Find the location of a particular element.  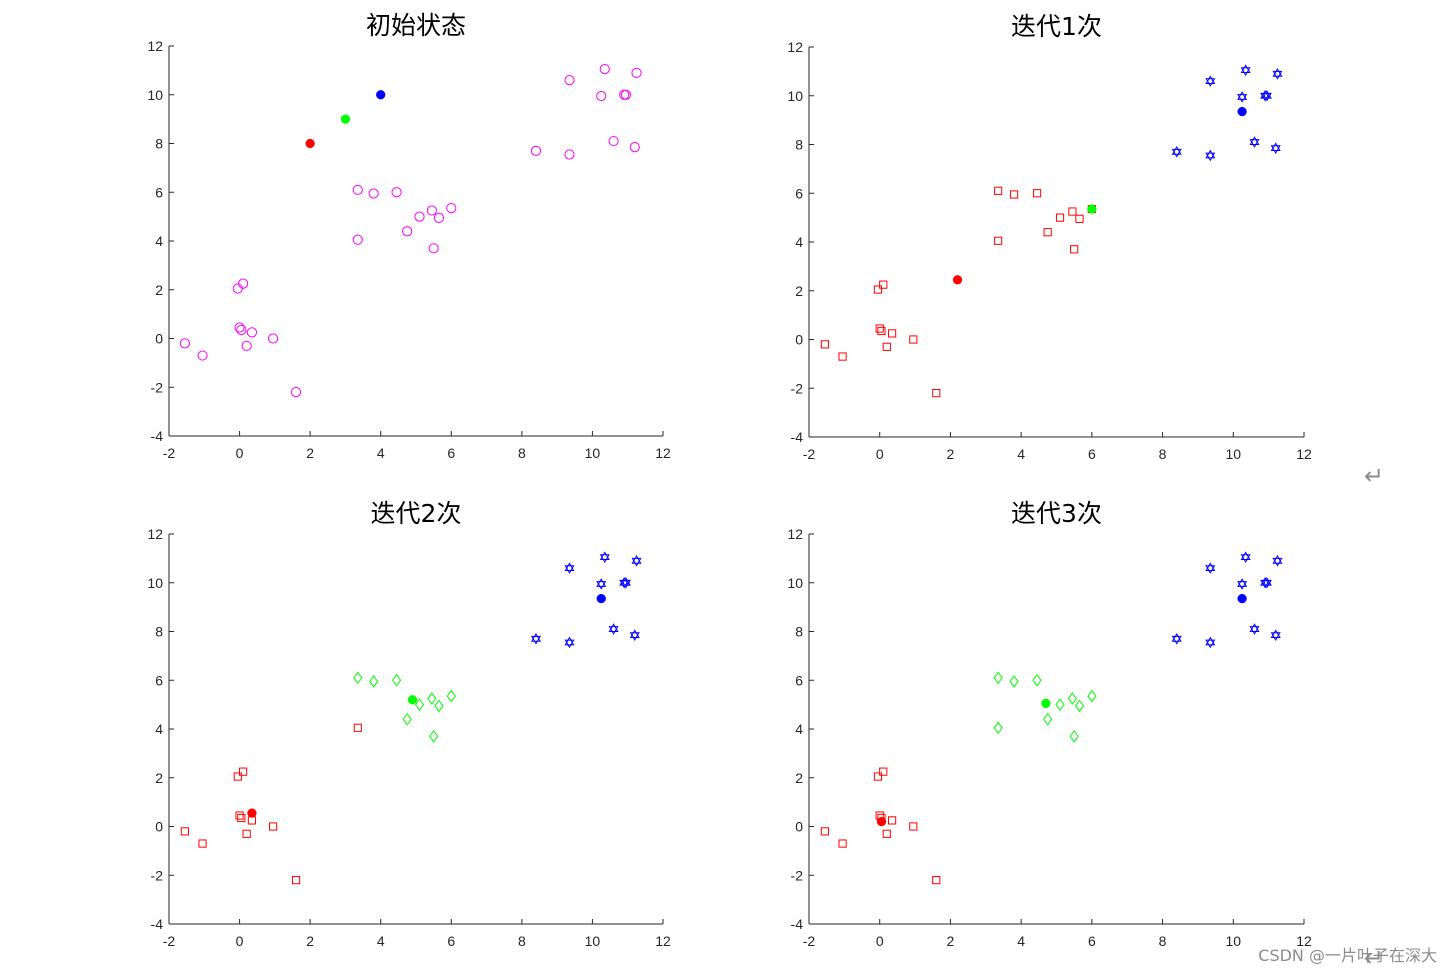

y-tick-label: 8 is located at coordinates (159, 144).